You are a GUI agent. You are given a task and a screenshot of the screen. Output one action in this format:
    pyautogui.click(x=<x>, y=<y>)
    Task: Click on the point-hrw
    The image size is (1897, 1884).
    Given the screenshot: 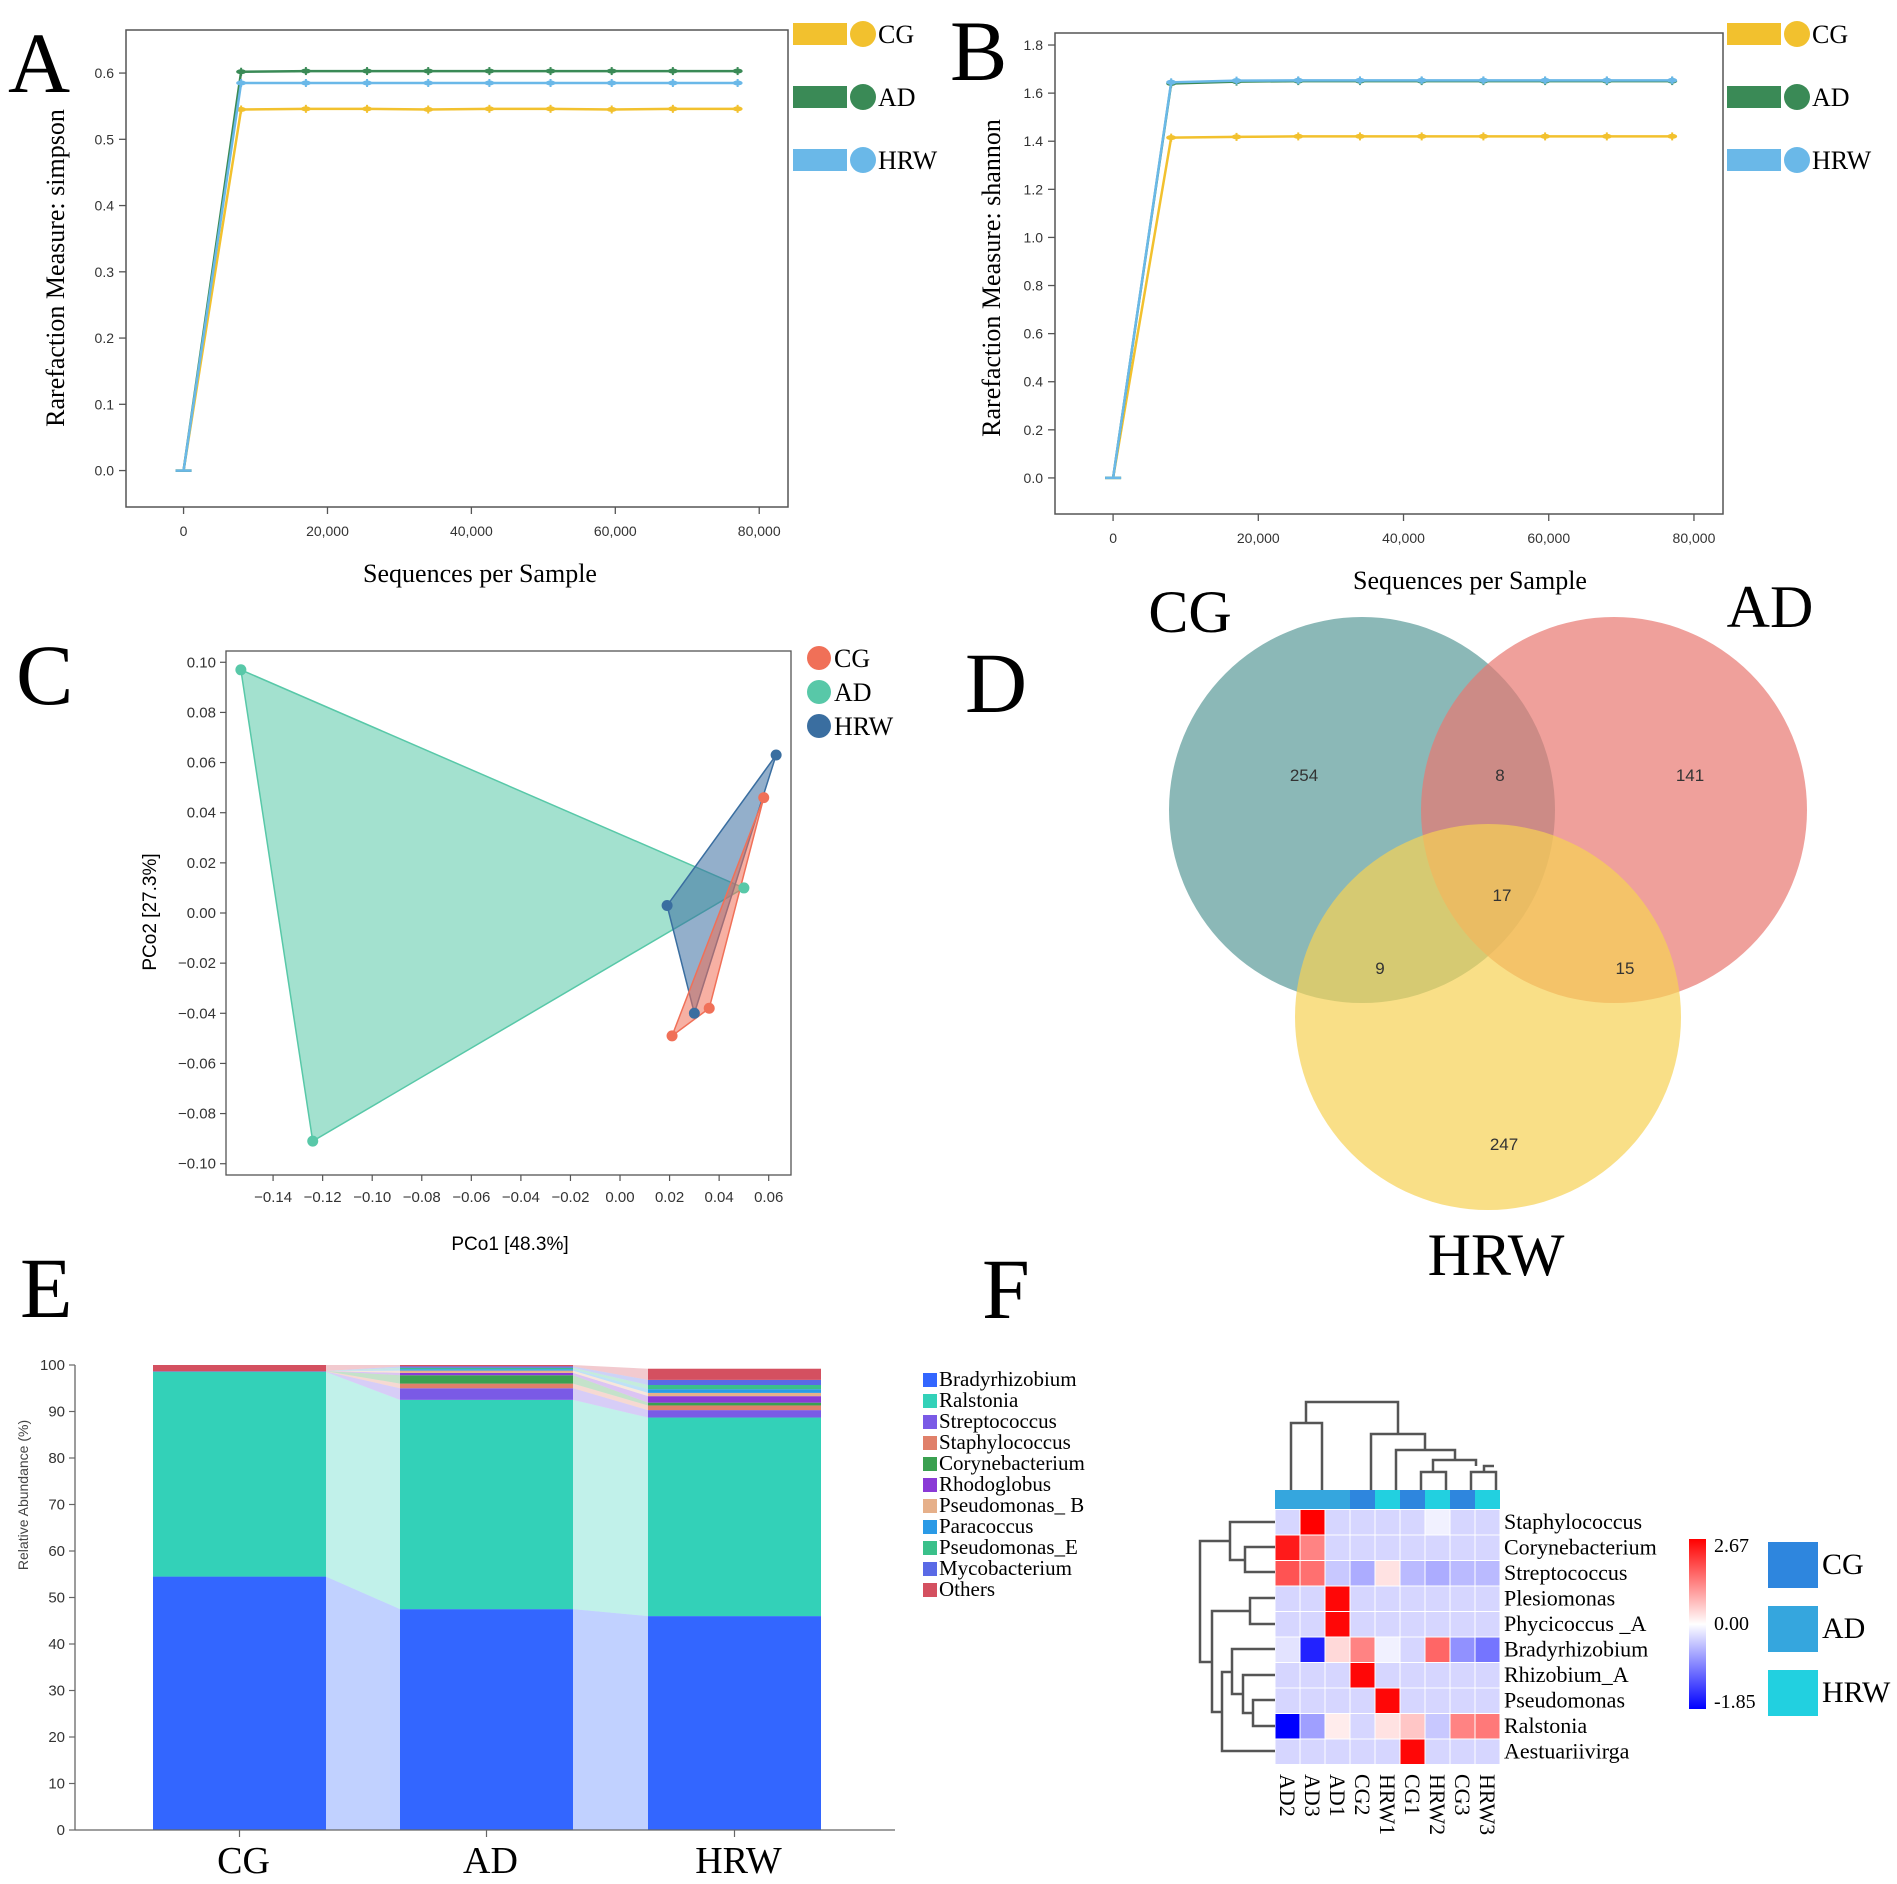 What is the action you would take?
    pyautogui.click(x=667, y=905)
    